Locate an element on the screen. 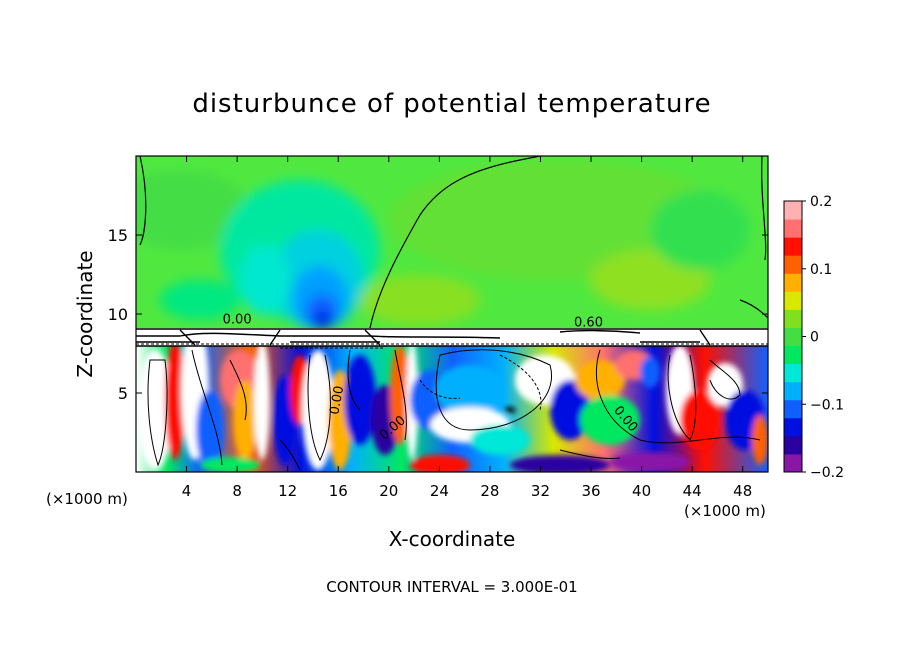 The width and height of the screenshot is (904, 654). x-tick-label: 4 is located at coordinates (187, 491).